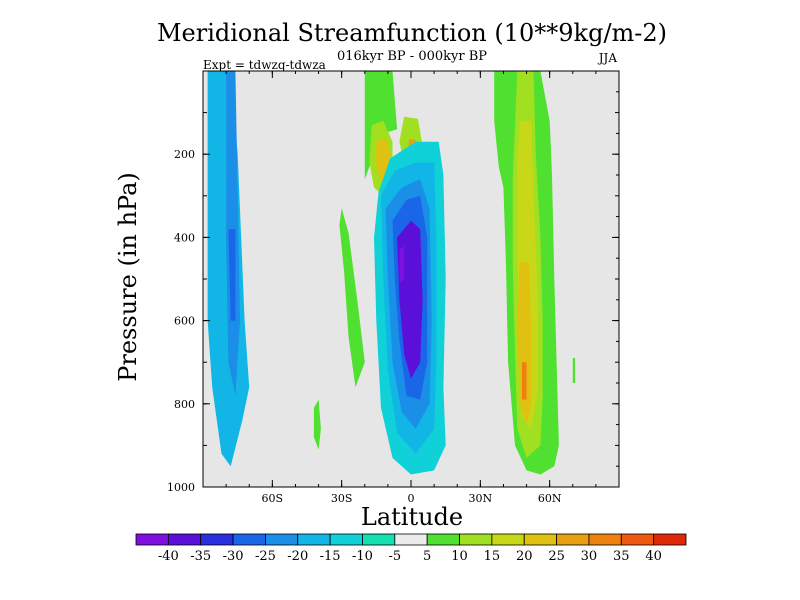  Describe the element at coordinates (330, 556) in the screenshot. I see `colorbar-label: -15` at that location.